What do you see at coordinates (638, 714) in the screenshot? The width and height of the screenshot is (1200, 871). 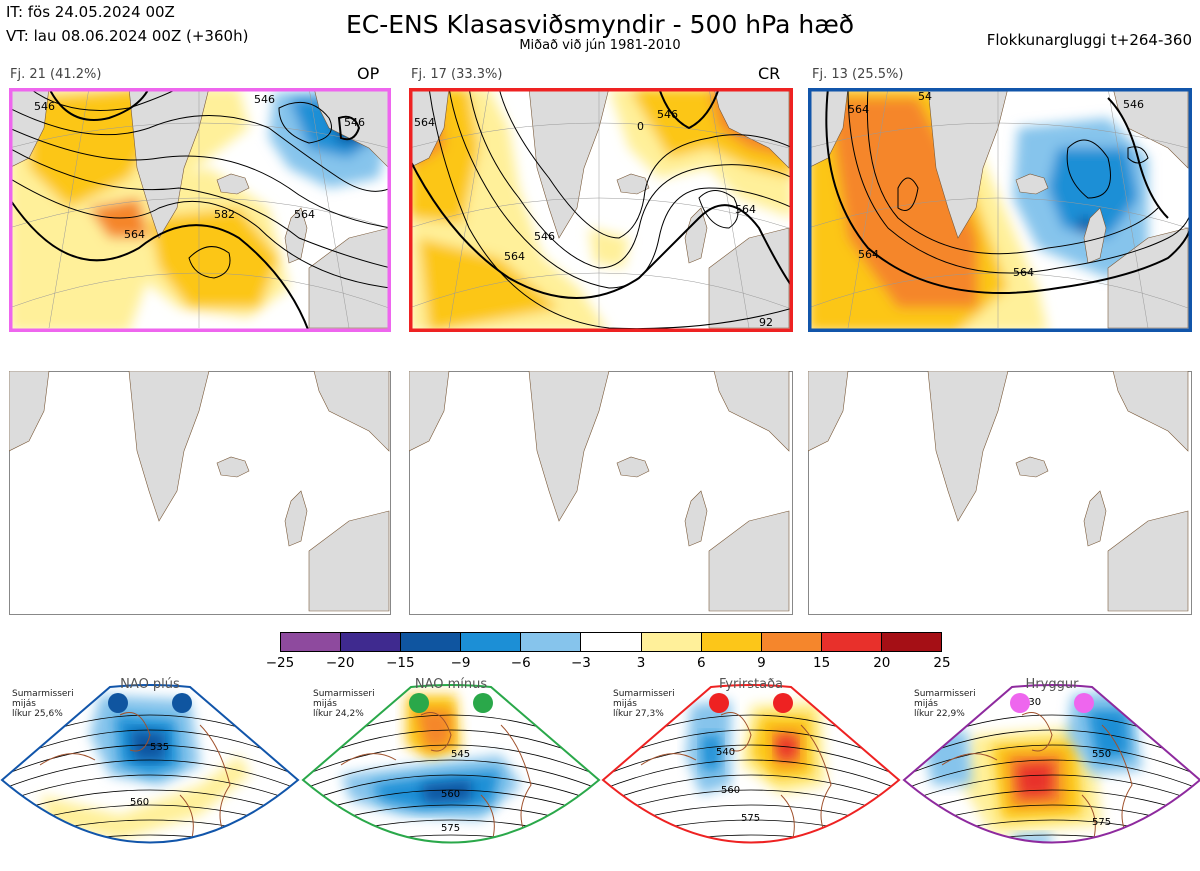 I see `regime-note-line: líkur 27,3%` at bounding box center [638, 714].